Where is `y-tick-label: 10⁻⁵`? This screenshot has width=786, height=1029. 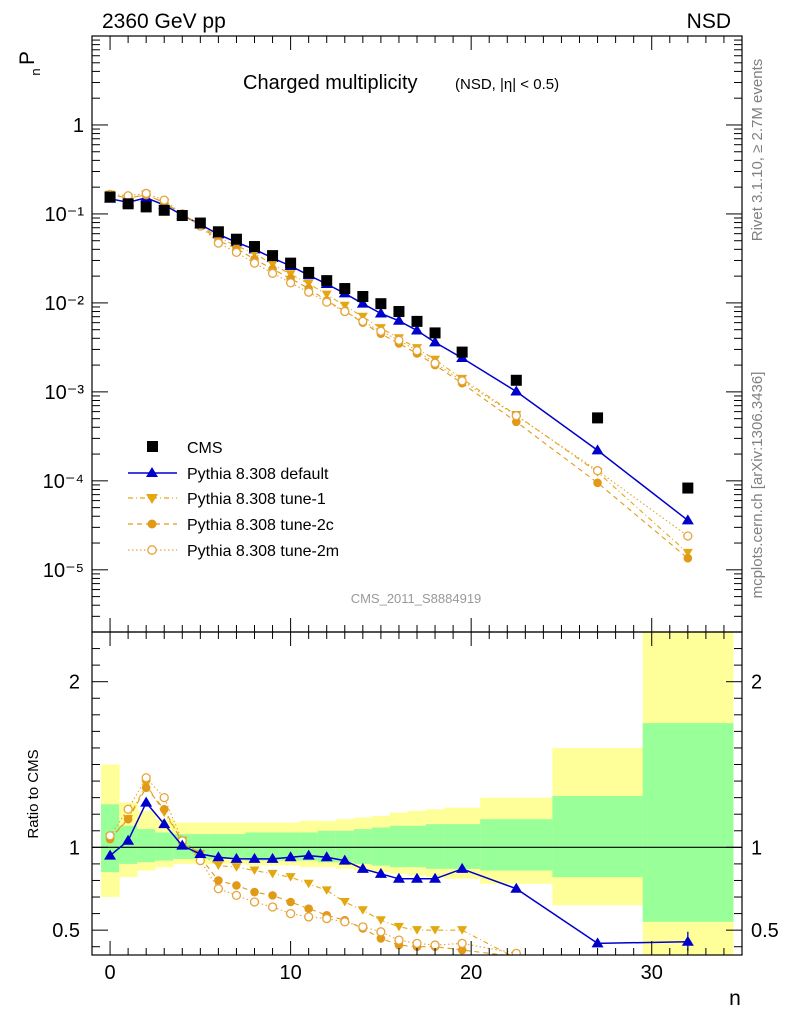
y-tick-label: 10⁻⁵ is located at coordinates (63, 571).